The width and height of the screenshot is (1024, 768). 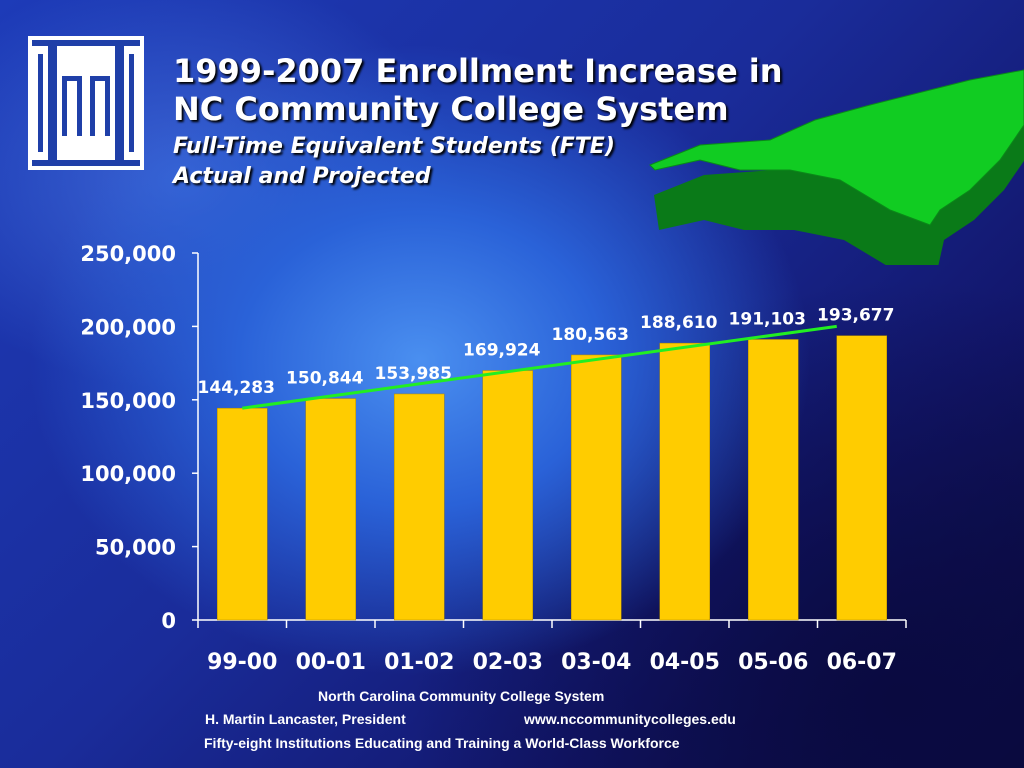 I want to click on data-label: 150,844, so click(x=325, y=379).